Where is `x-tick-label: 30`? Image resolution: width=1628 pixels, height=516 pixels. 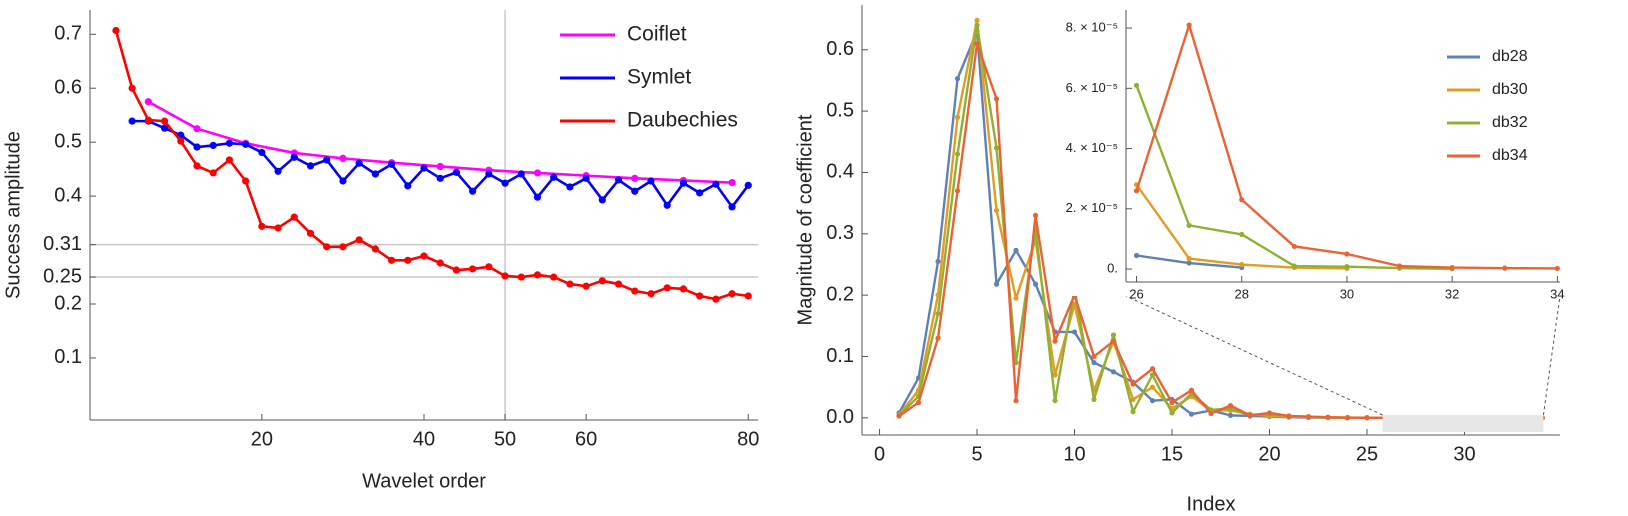 x-tick-label: 30 is located at coordinates (1464, 454).